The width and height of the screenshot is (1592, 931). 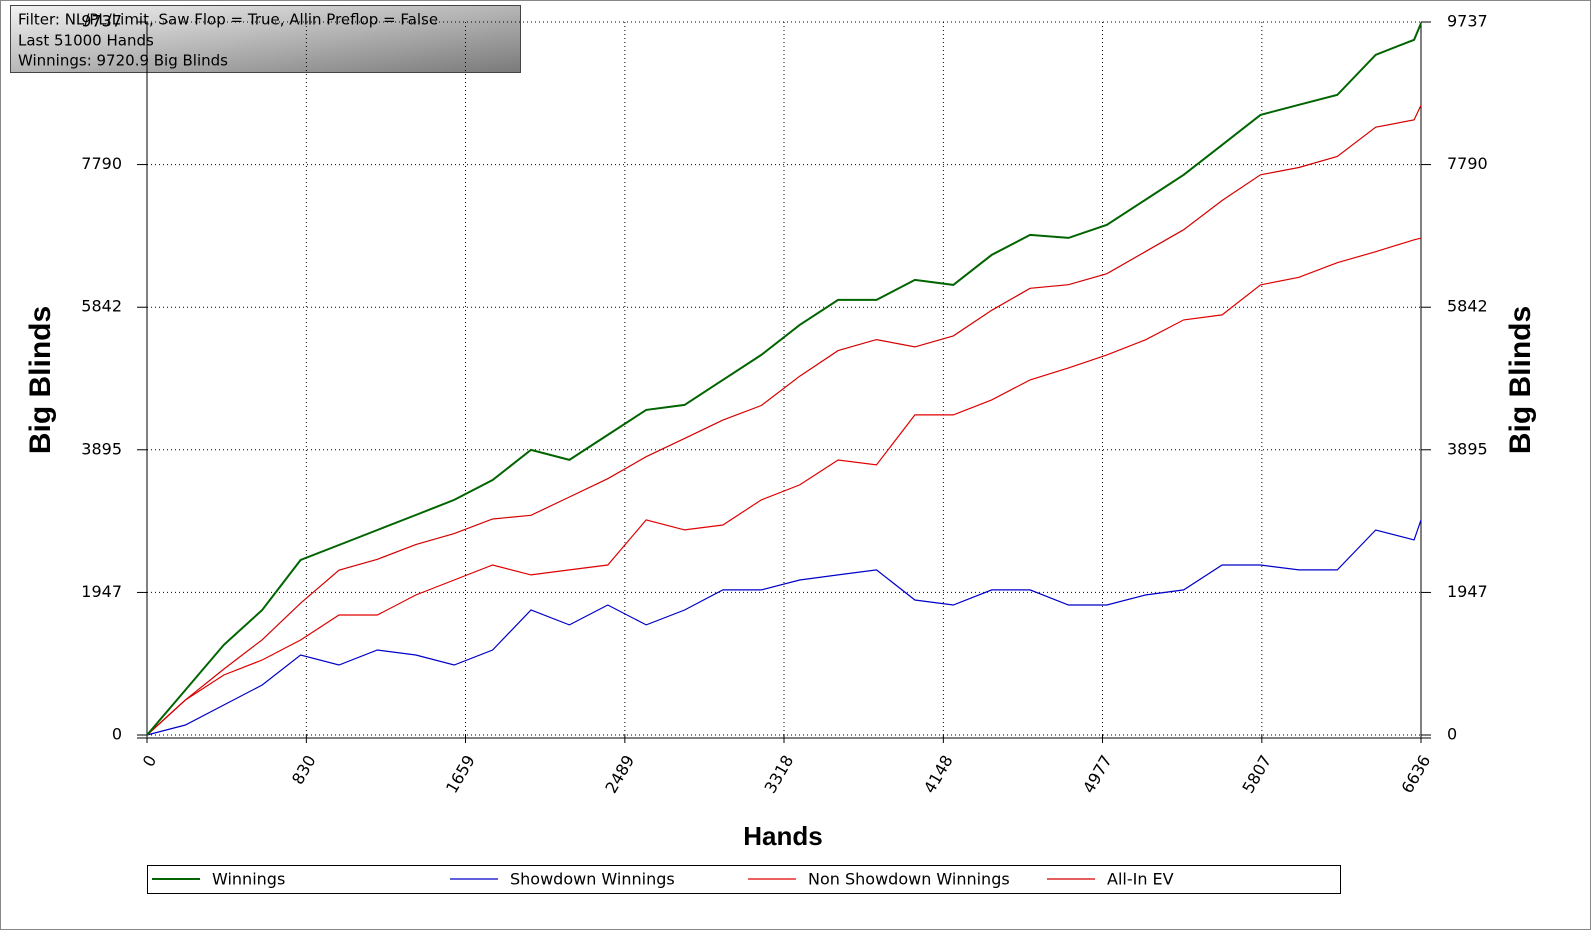 What do you see at coordinates (1452, 734) in the screenshot?
I see `y2-tick-label: 0` at bounding box center [1452, 734].